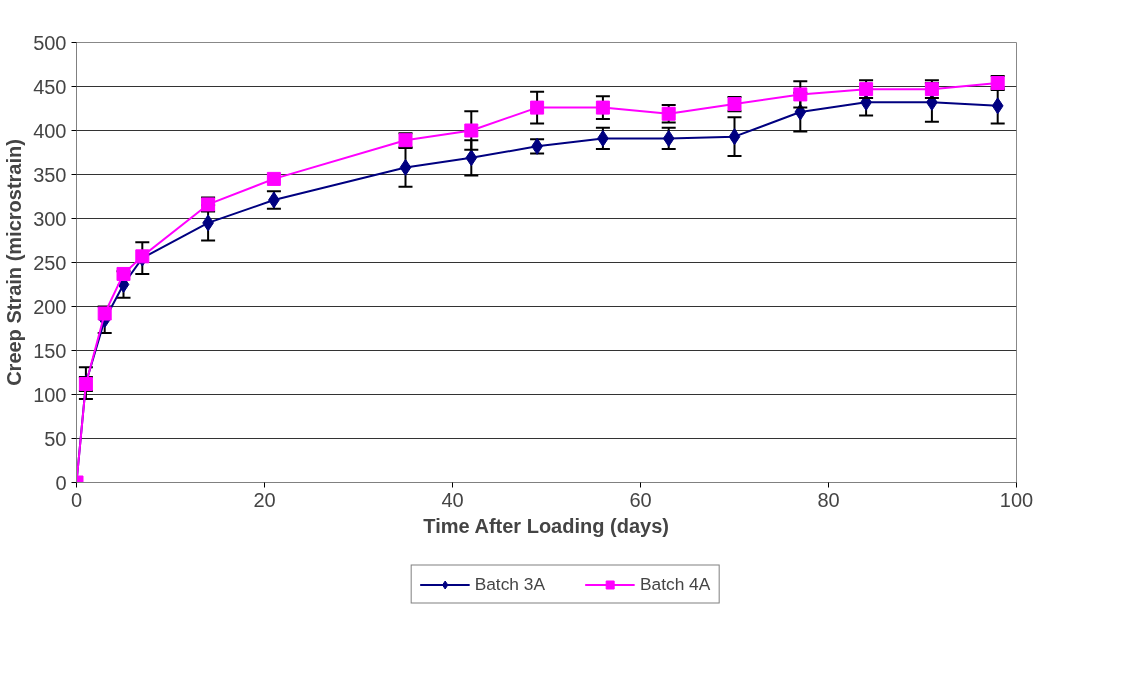 This screenshot has width=1134, height=696. Describe the element at coordinates (828, 499) in the screenshot. I see `x-tick-label: 80` at that location.